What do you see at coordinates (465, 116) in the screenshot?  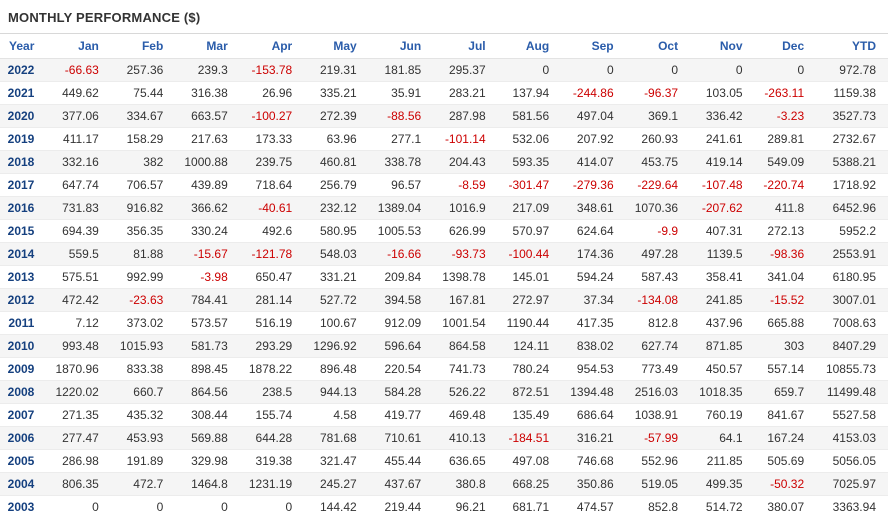 I see `value-cell: 287.98` at bounding box center [465, 116].